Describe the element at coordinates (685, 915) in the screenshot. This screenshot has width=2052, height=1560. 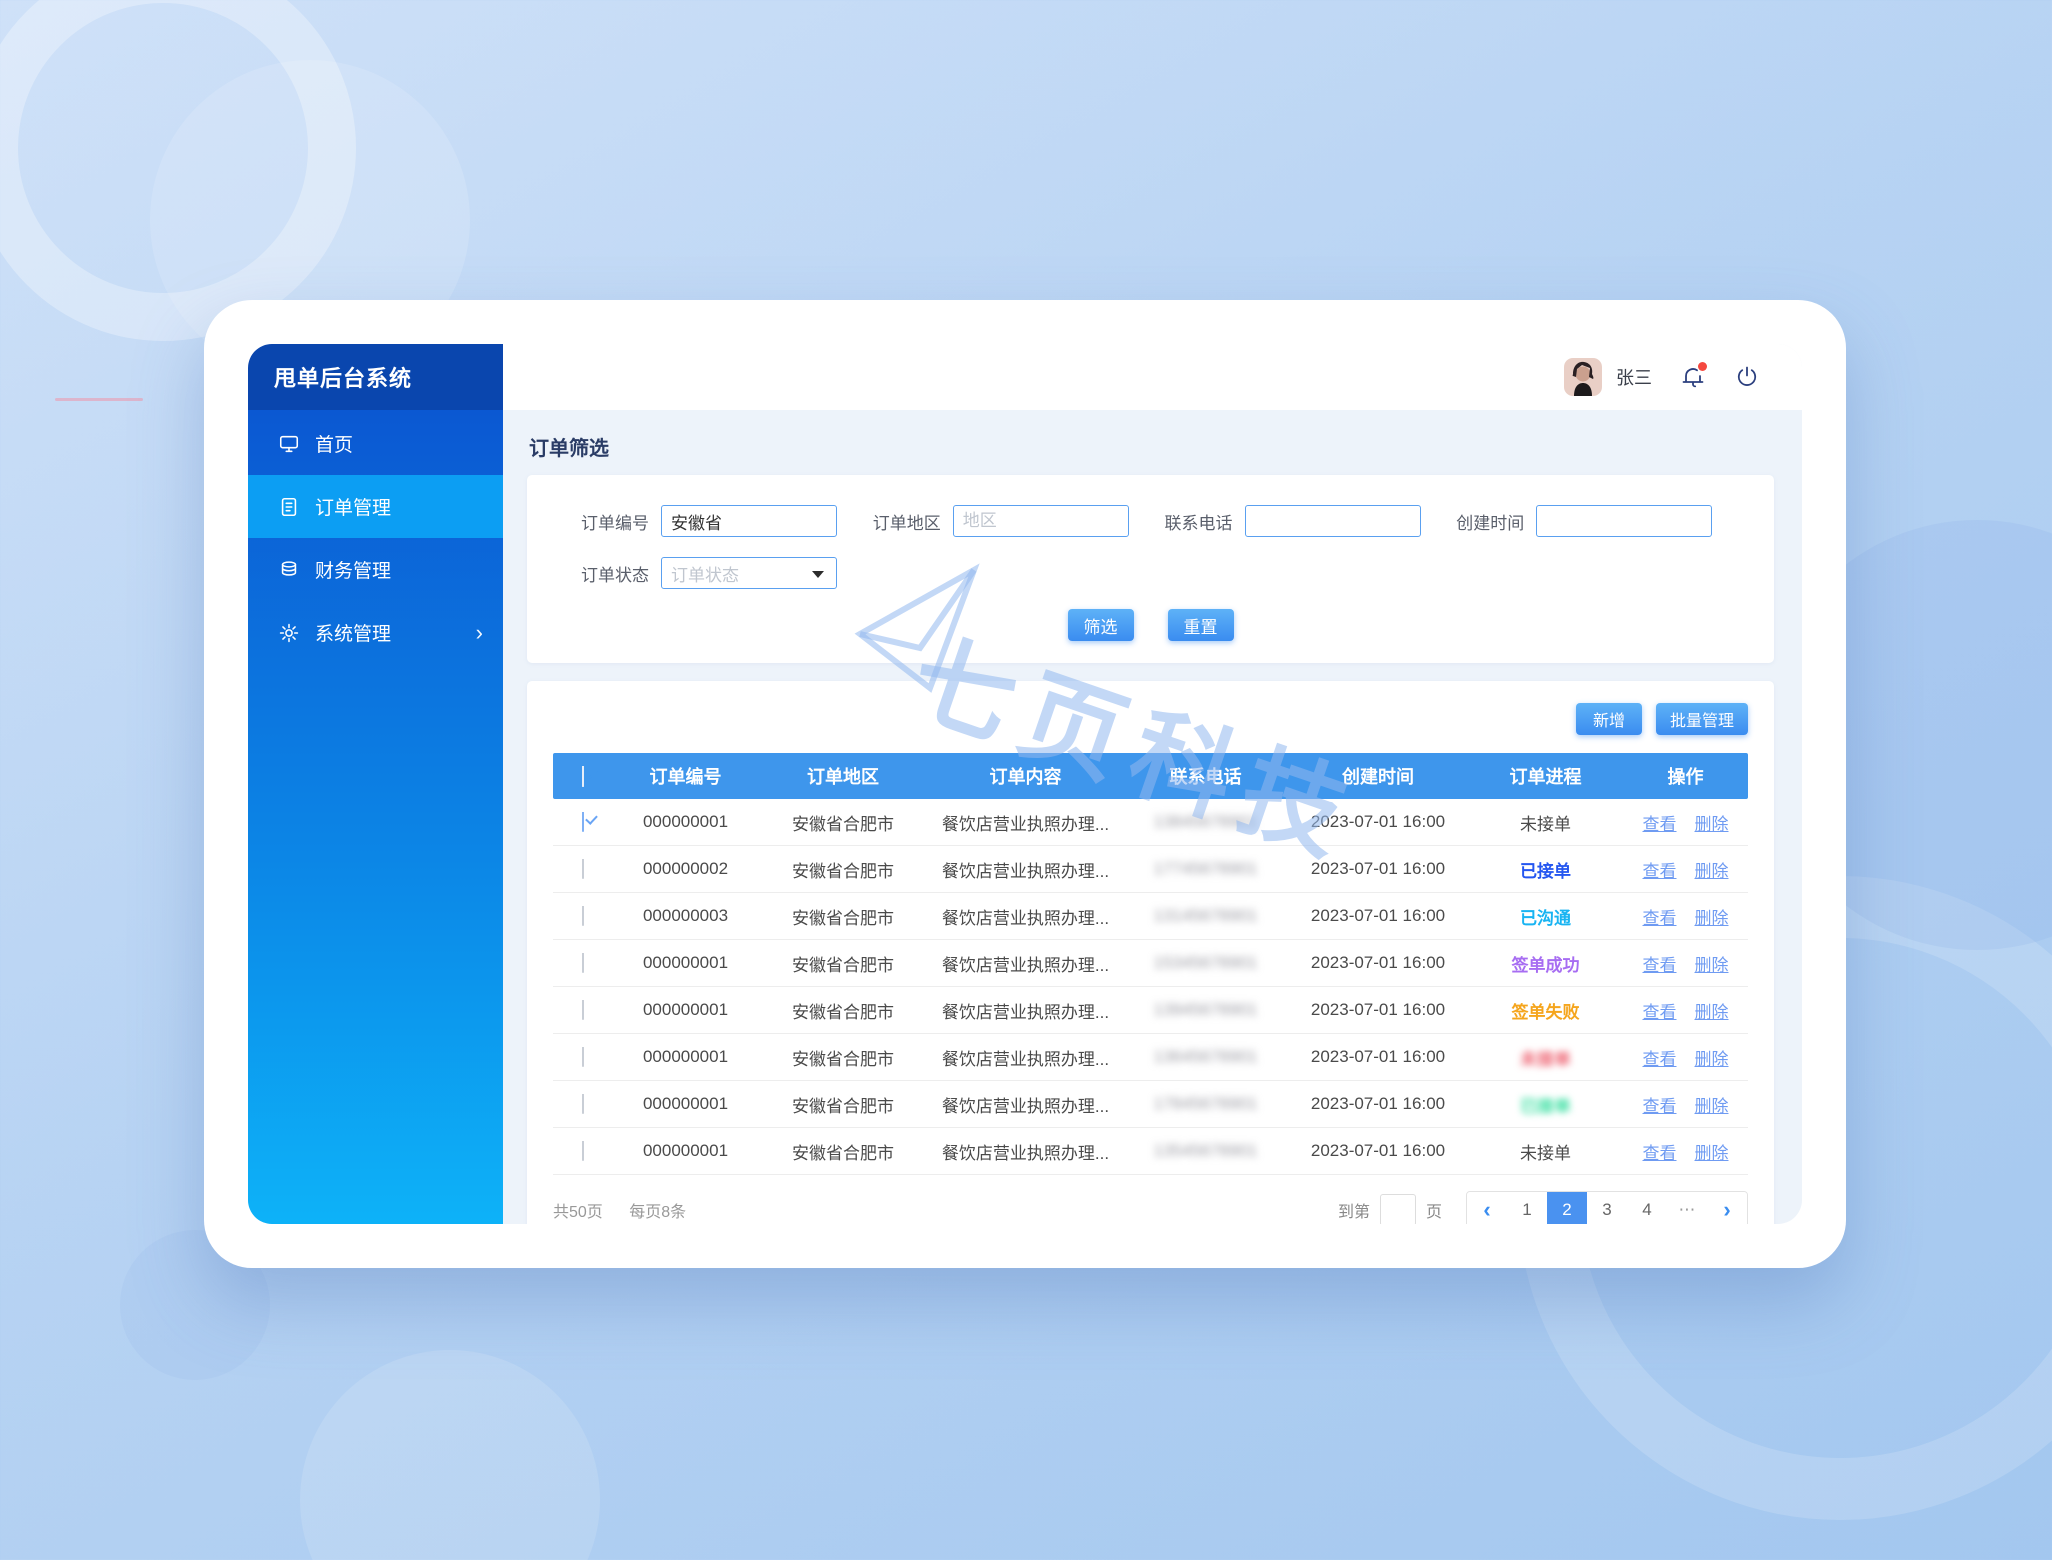
I see `cell-order-id: 000000003` at that location.